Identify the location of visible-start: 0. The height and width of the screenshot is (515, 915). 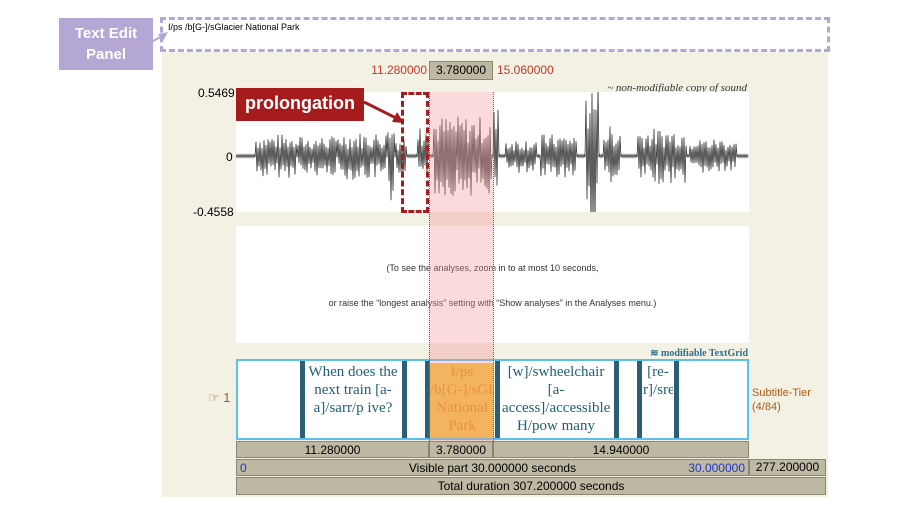
(243, 468).